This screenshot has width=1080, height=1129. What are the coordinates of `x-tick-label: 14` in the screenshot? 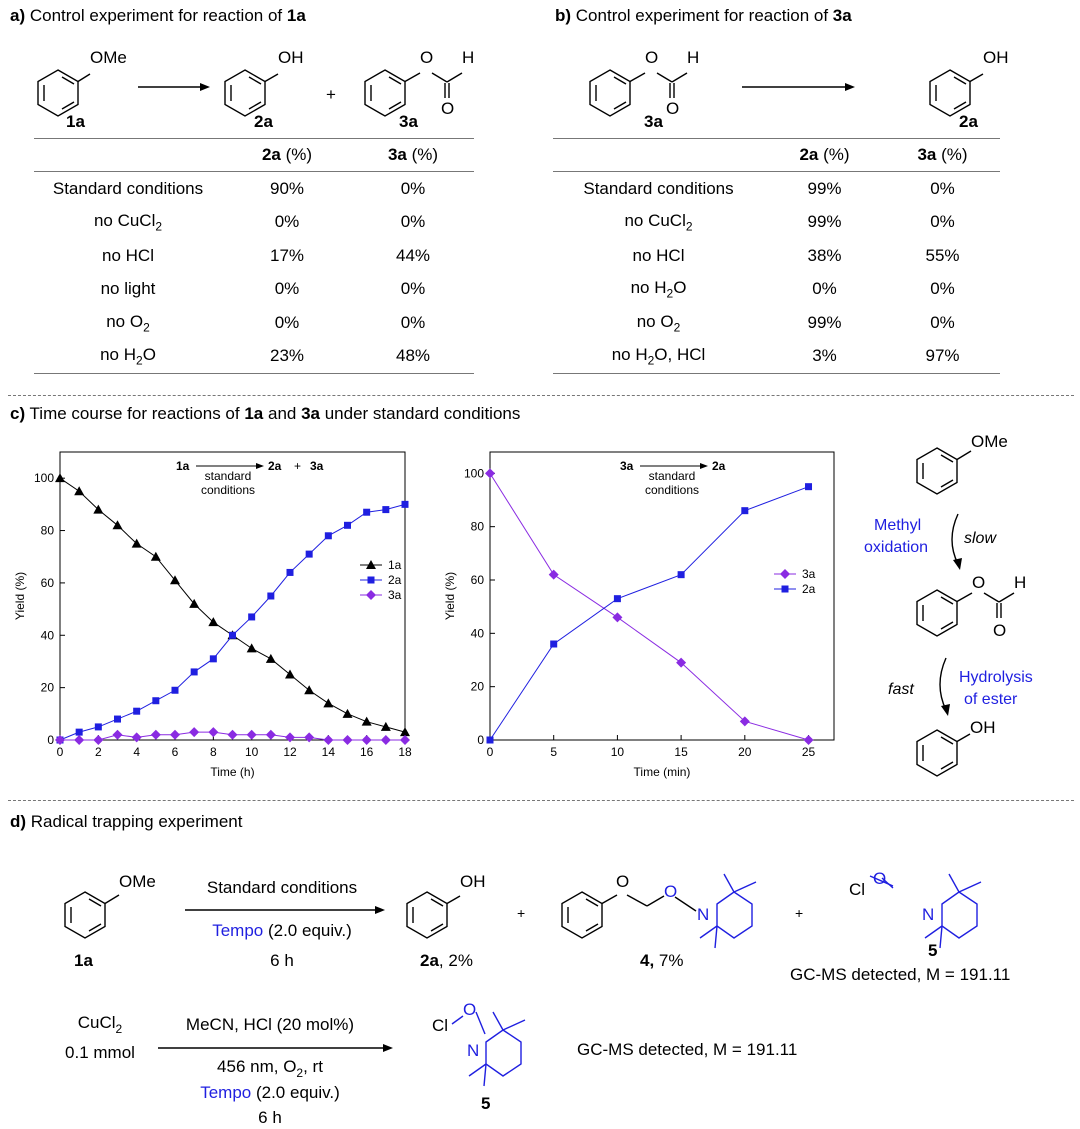 It's located at (329, 752).